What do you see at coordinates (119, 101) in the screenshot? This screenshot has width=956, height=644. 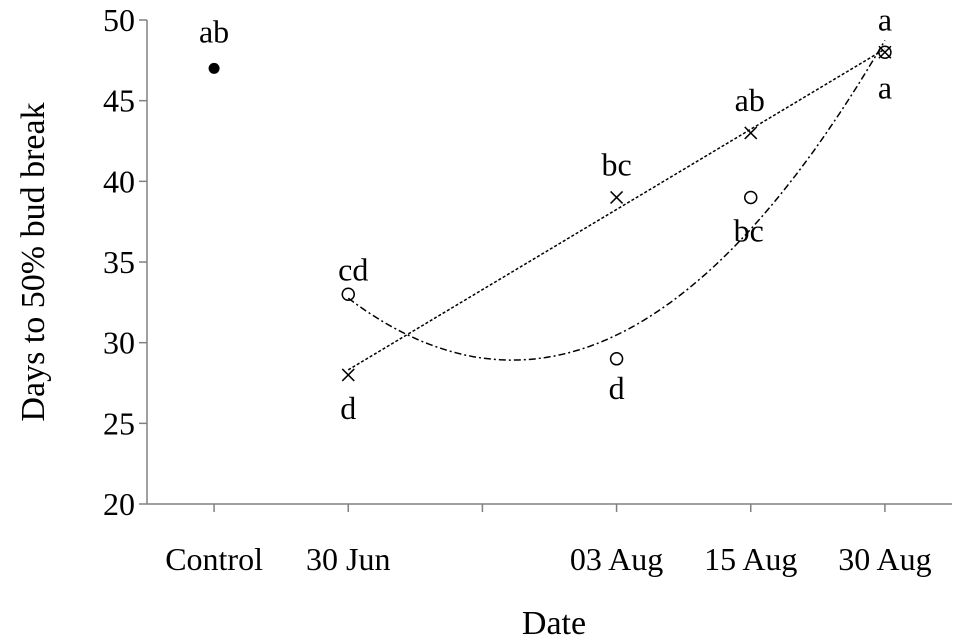 I see `y-tick-label: 45` at bounding box center [119, 101].